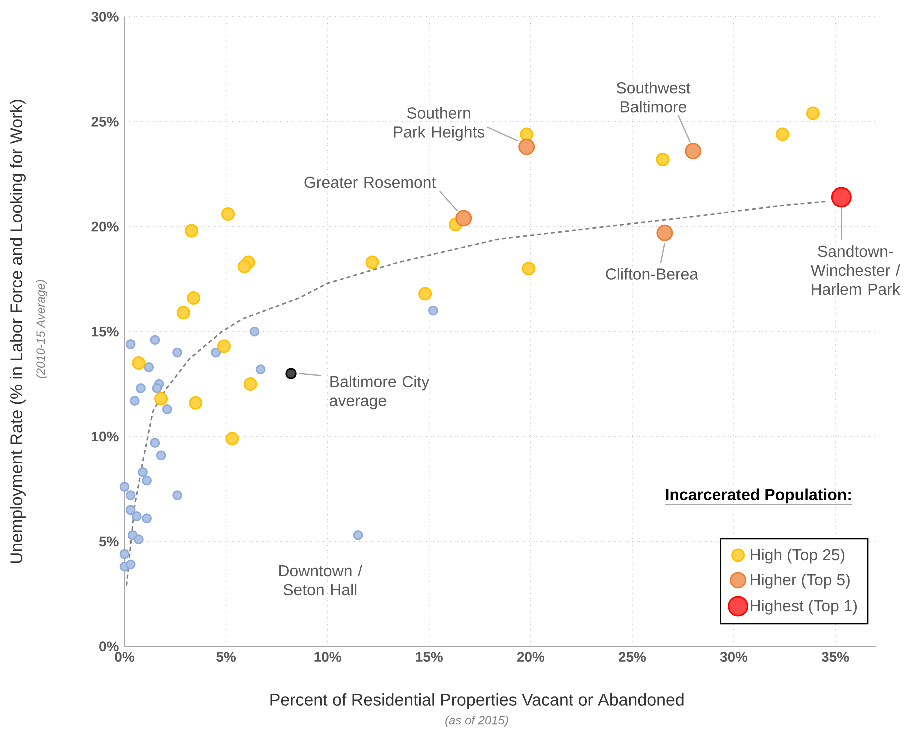 This screenshot has height=733, width=908. Describe the element at coordinates (632, 657) in the screenshot. I see `x-tick-label: 25%` at that location.